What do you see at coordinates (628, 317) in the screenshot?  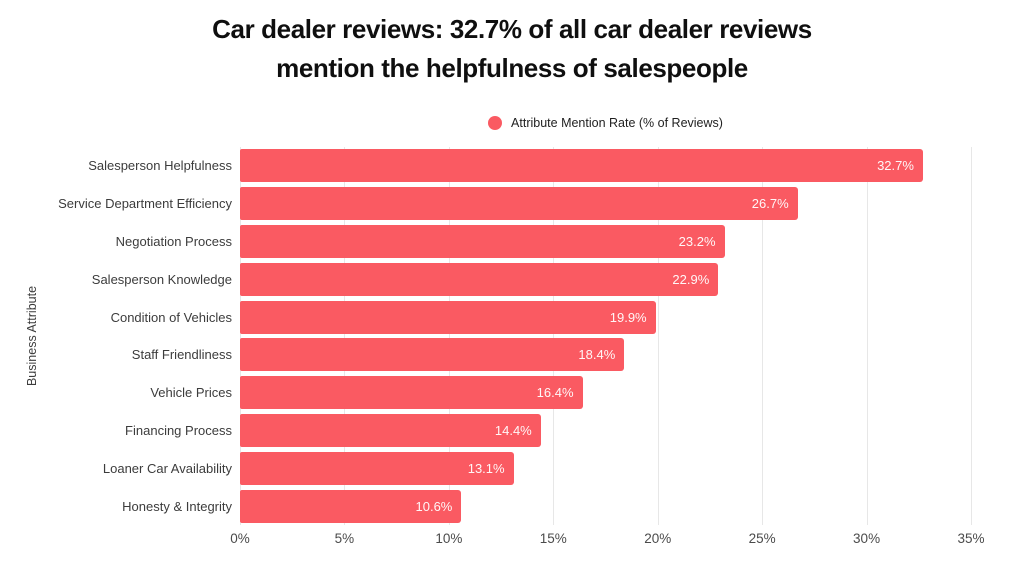 I see `bar-value-label: 19.9%` at bounding box center [628, 317].